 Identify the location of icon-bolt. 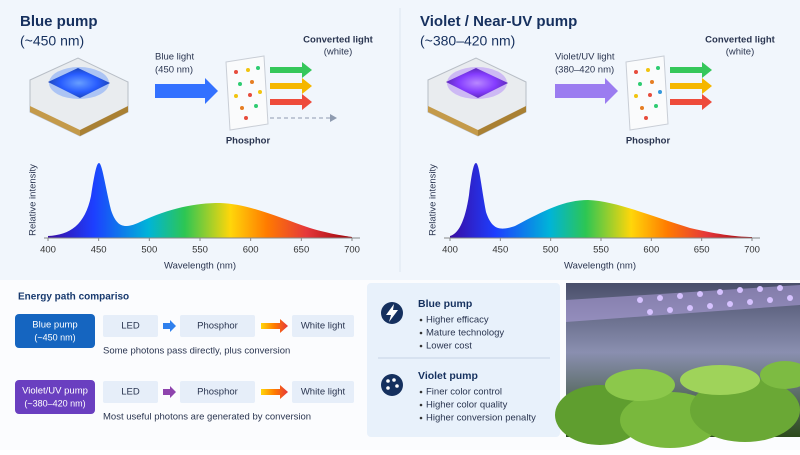
(392, 313).